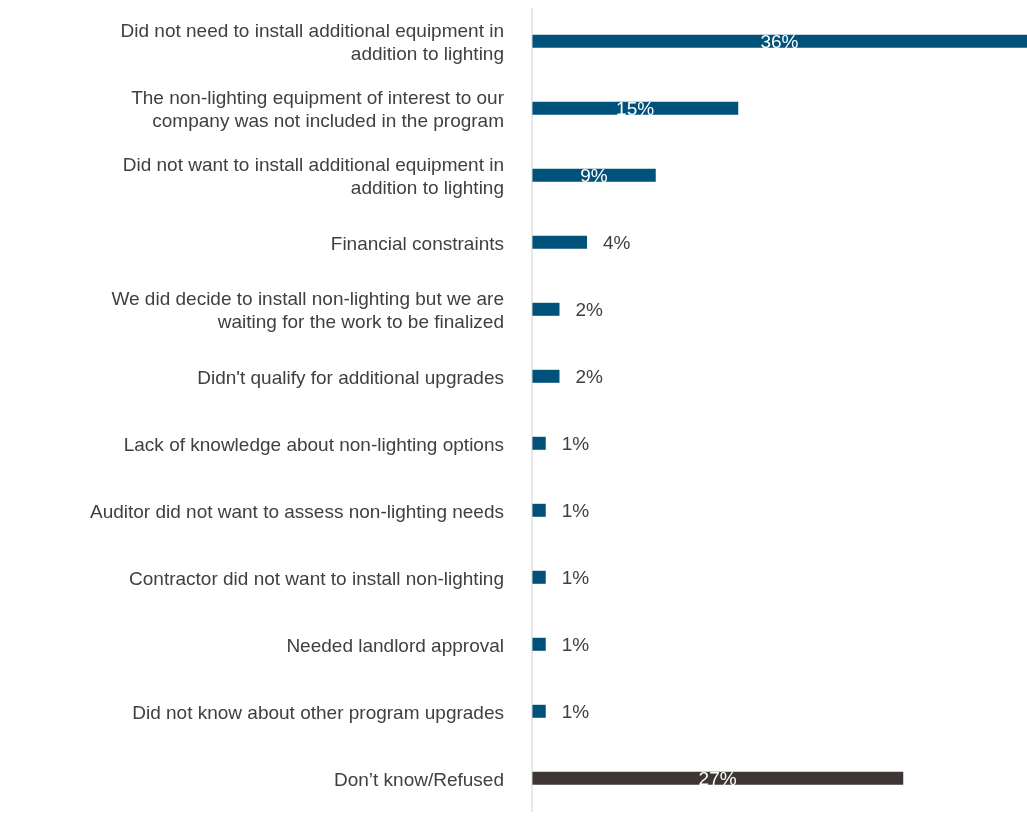  Describe the element at coordinates (312, 41) in the screenshot. I see `y-tick-label: Did not need to install additional equipment in addition to lighting` at that location.